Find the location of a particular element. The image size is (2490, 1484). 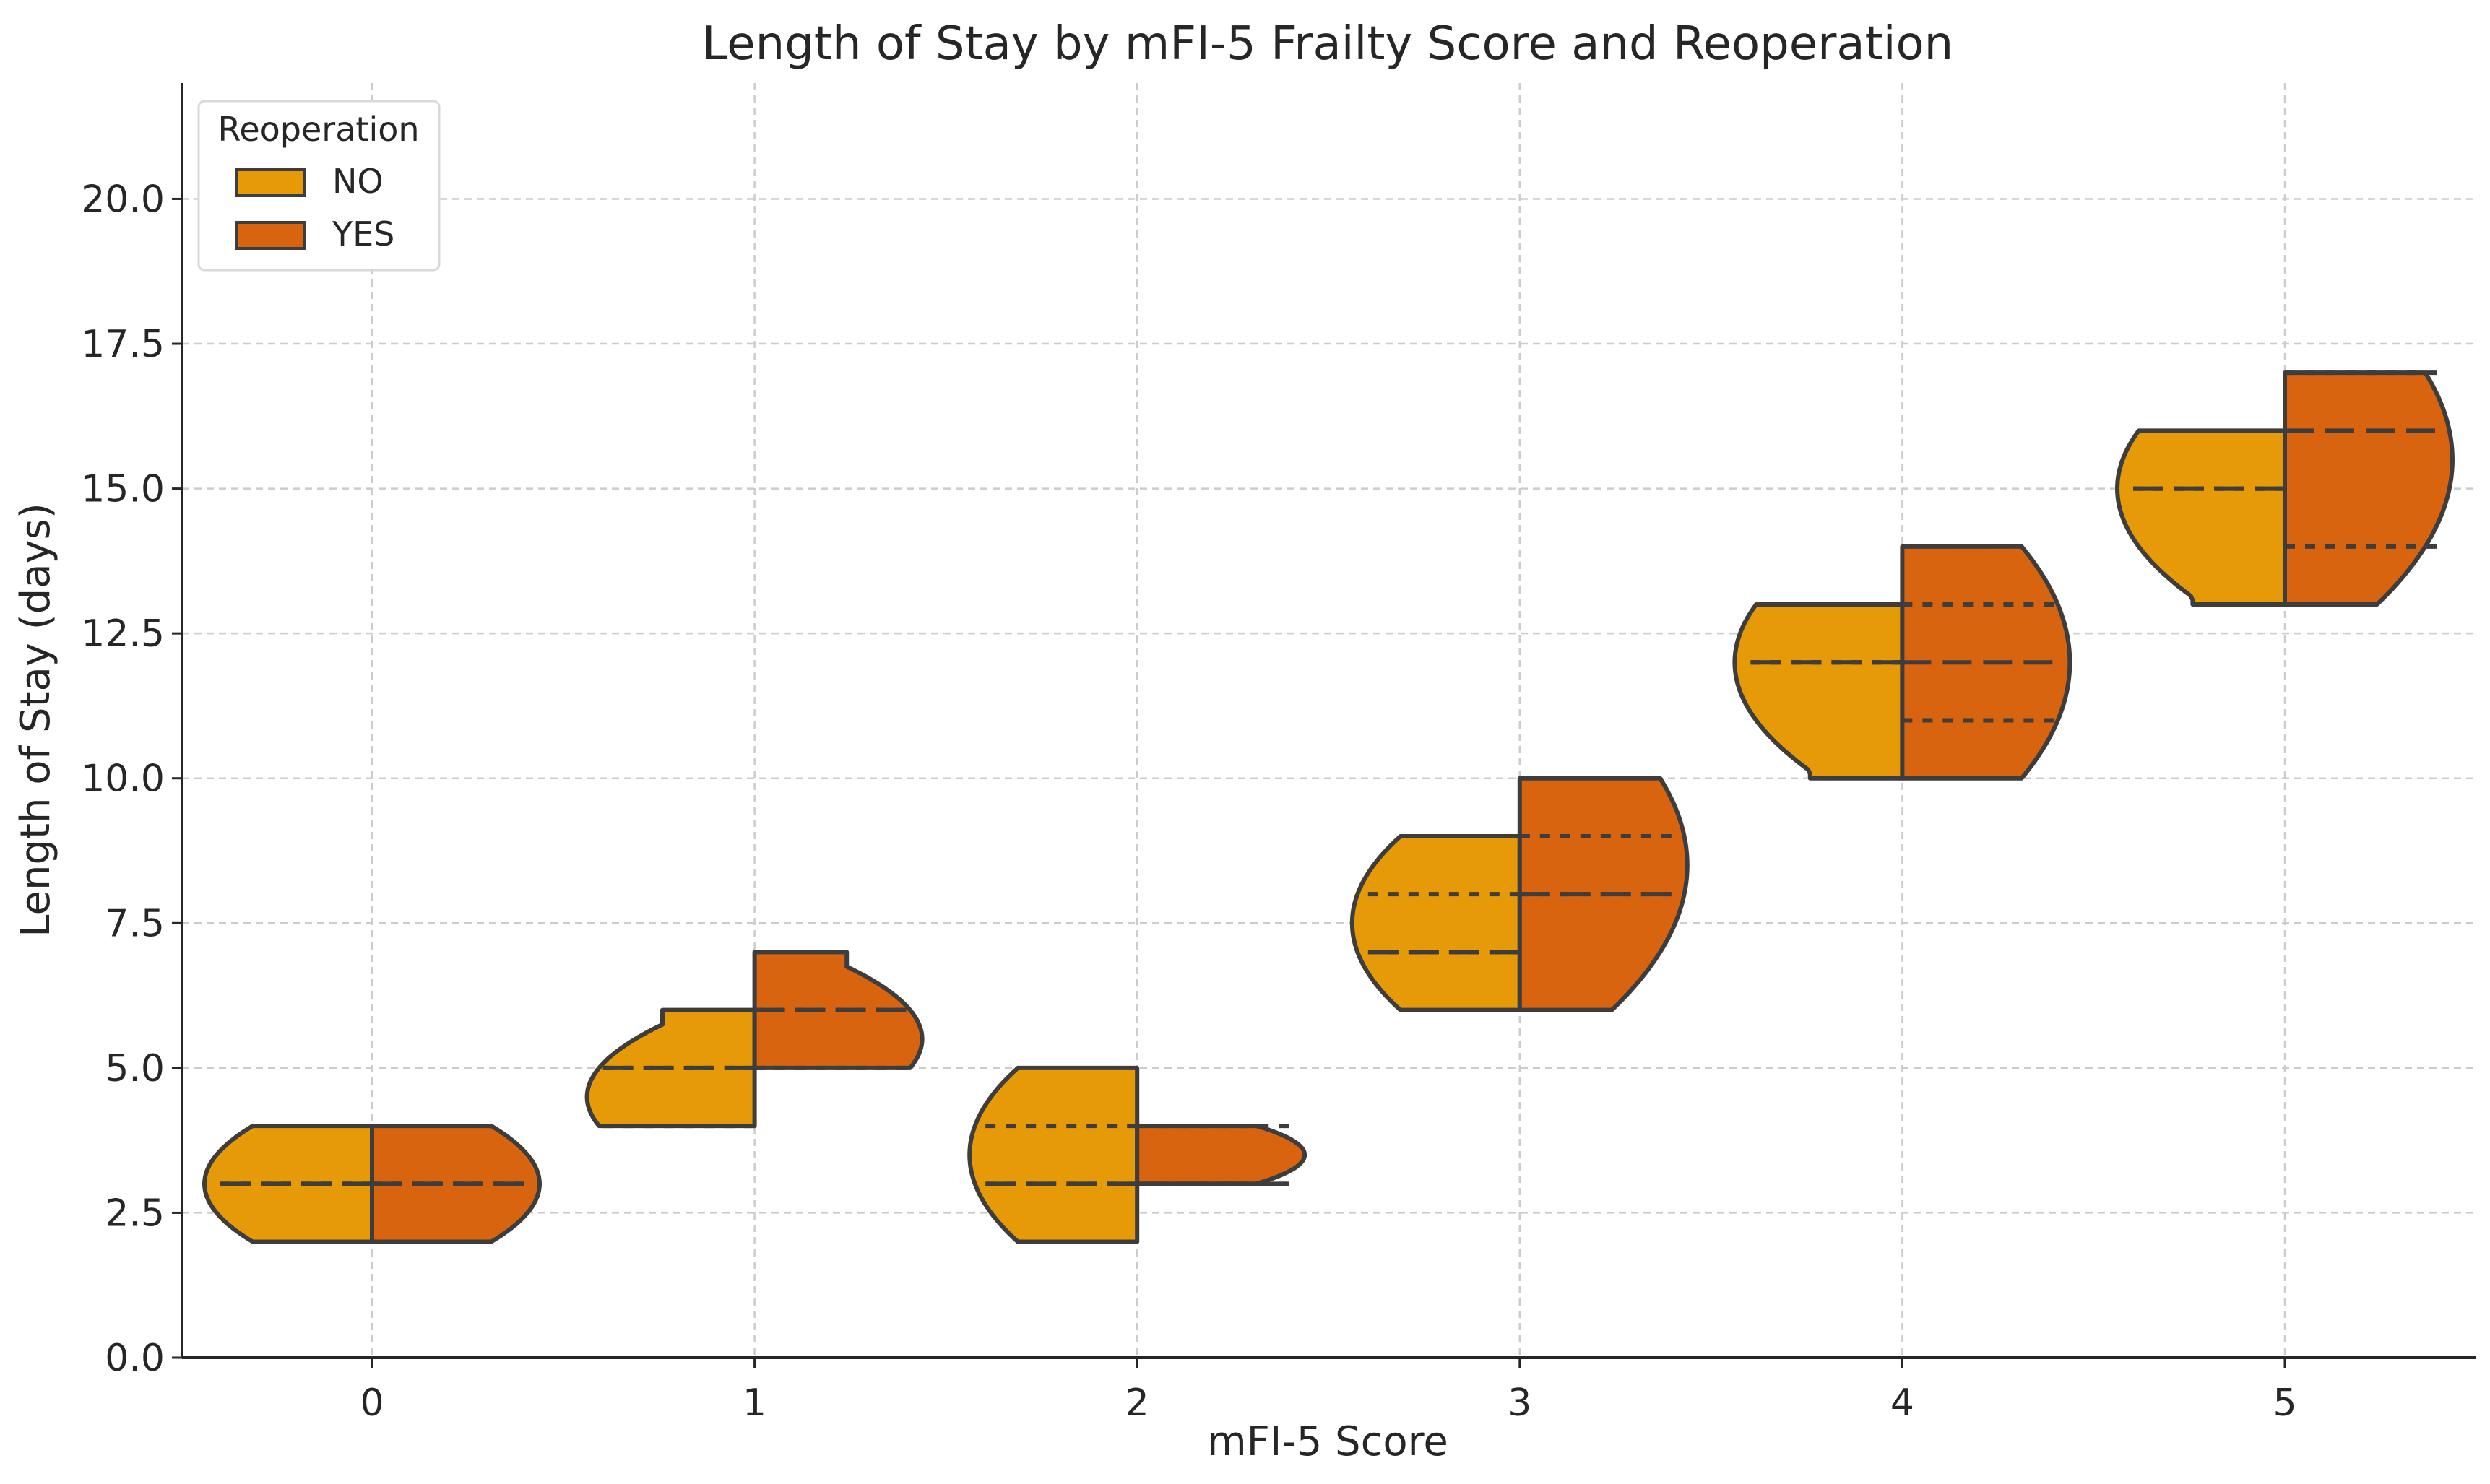

y-tick-label: 7.5 is located at coordinates (135, 923).